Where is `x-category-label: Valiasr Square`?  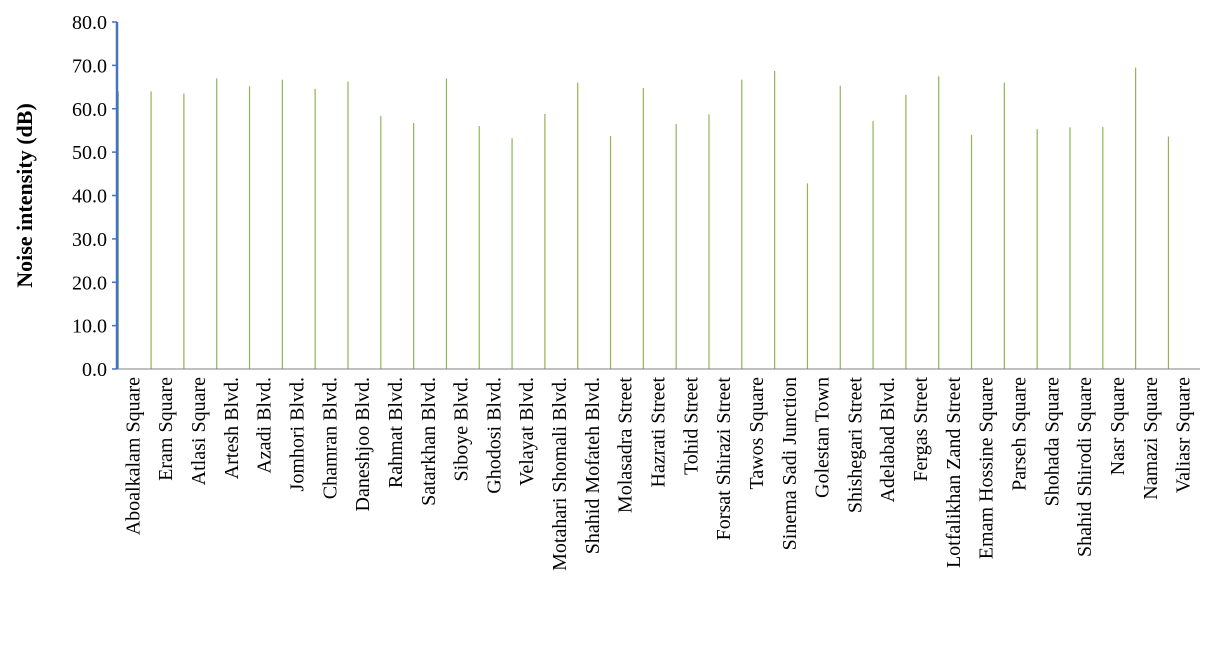 x-category-label: Valiasr Square is located at coordinates (1184, 435).